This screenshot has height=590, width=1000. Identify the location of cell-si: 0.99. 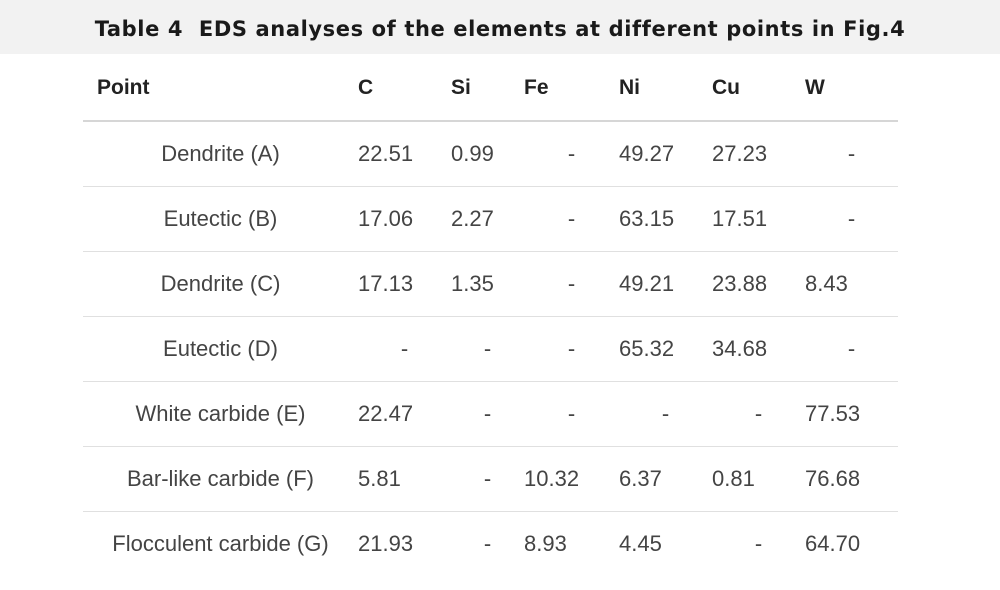
(487, 154).